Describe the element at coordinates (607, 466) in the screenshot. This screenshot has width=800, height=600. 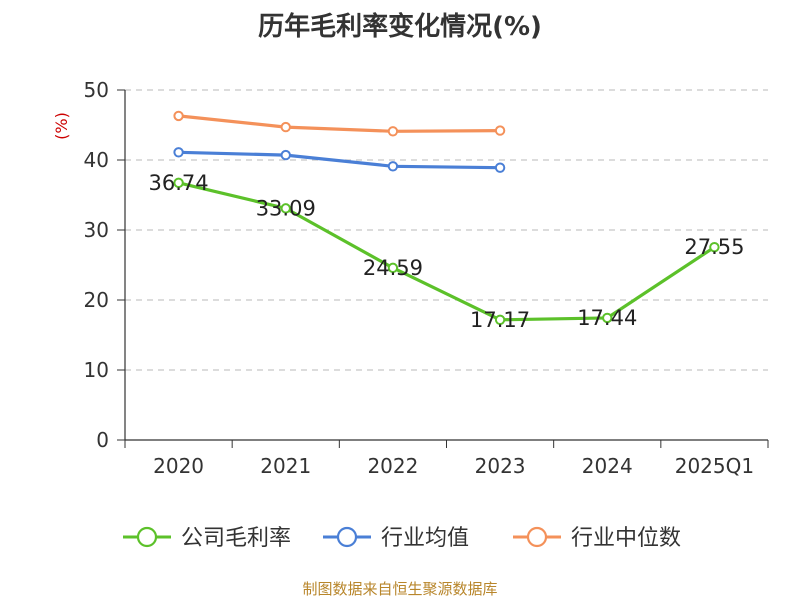
I see `x-tick-label: 2024` at that location.